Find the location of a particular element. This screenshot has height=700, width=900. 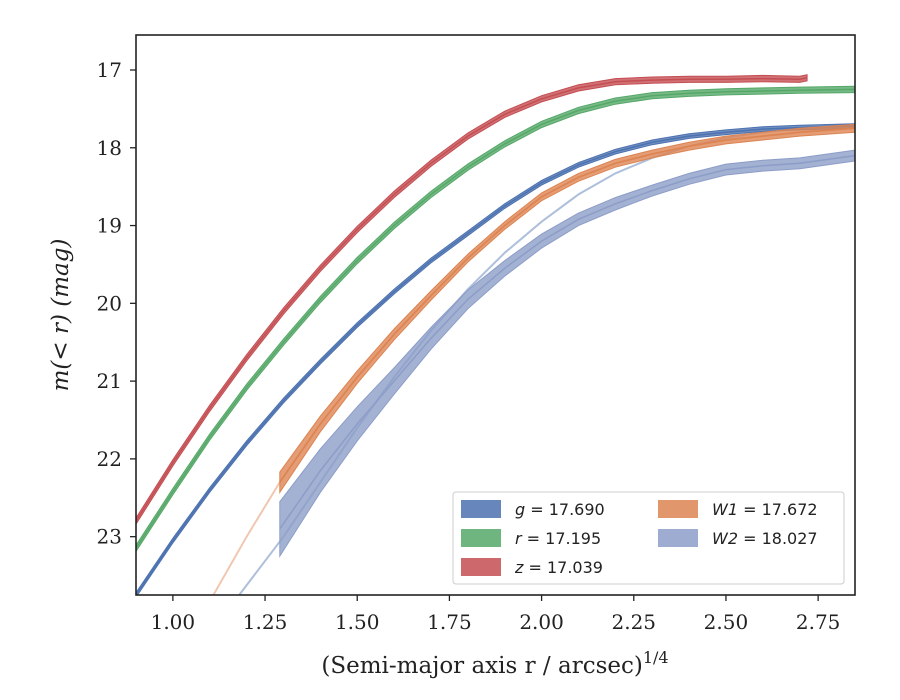

x-axis-title-superscript: 1/4 is located at coordinates (656, 657).